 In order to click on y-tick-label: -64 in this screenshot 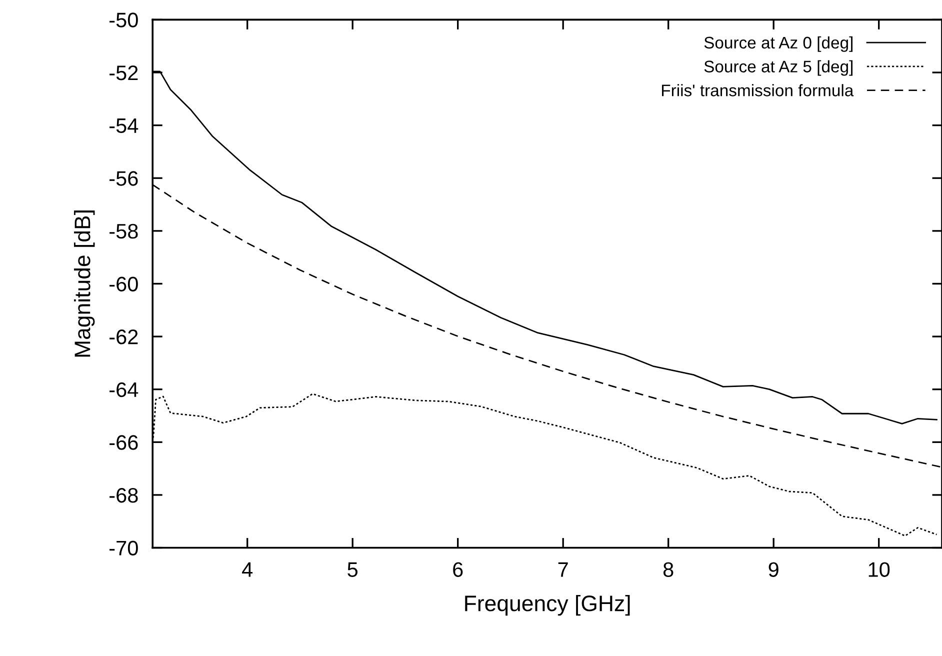, I will do `click(124, 390)`.